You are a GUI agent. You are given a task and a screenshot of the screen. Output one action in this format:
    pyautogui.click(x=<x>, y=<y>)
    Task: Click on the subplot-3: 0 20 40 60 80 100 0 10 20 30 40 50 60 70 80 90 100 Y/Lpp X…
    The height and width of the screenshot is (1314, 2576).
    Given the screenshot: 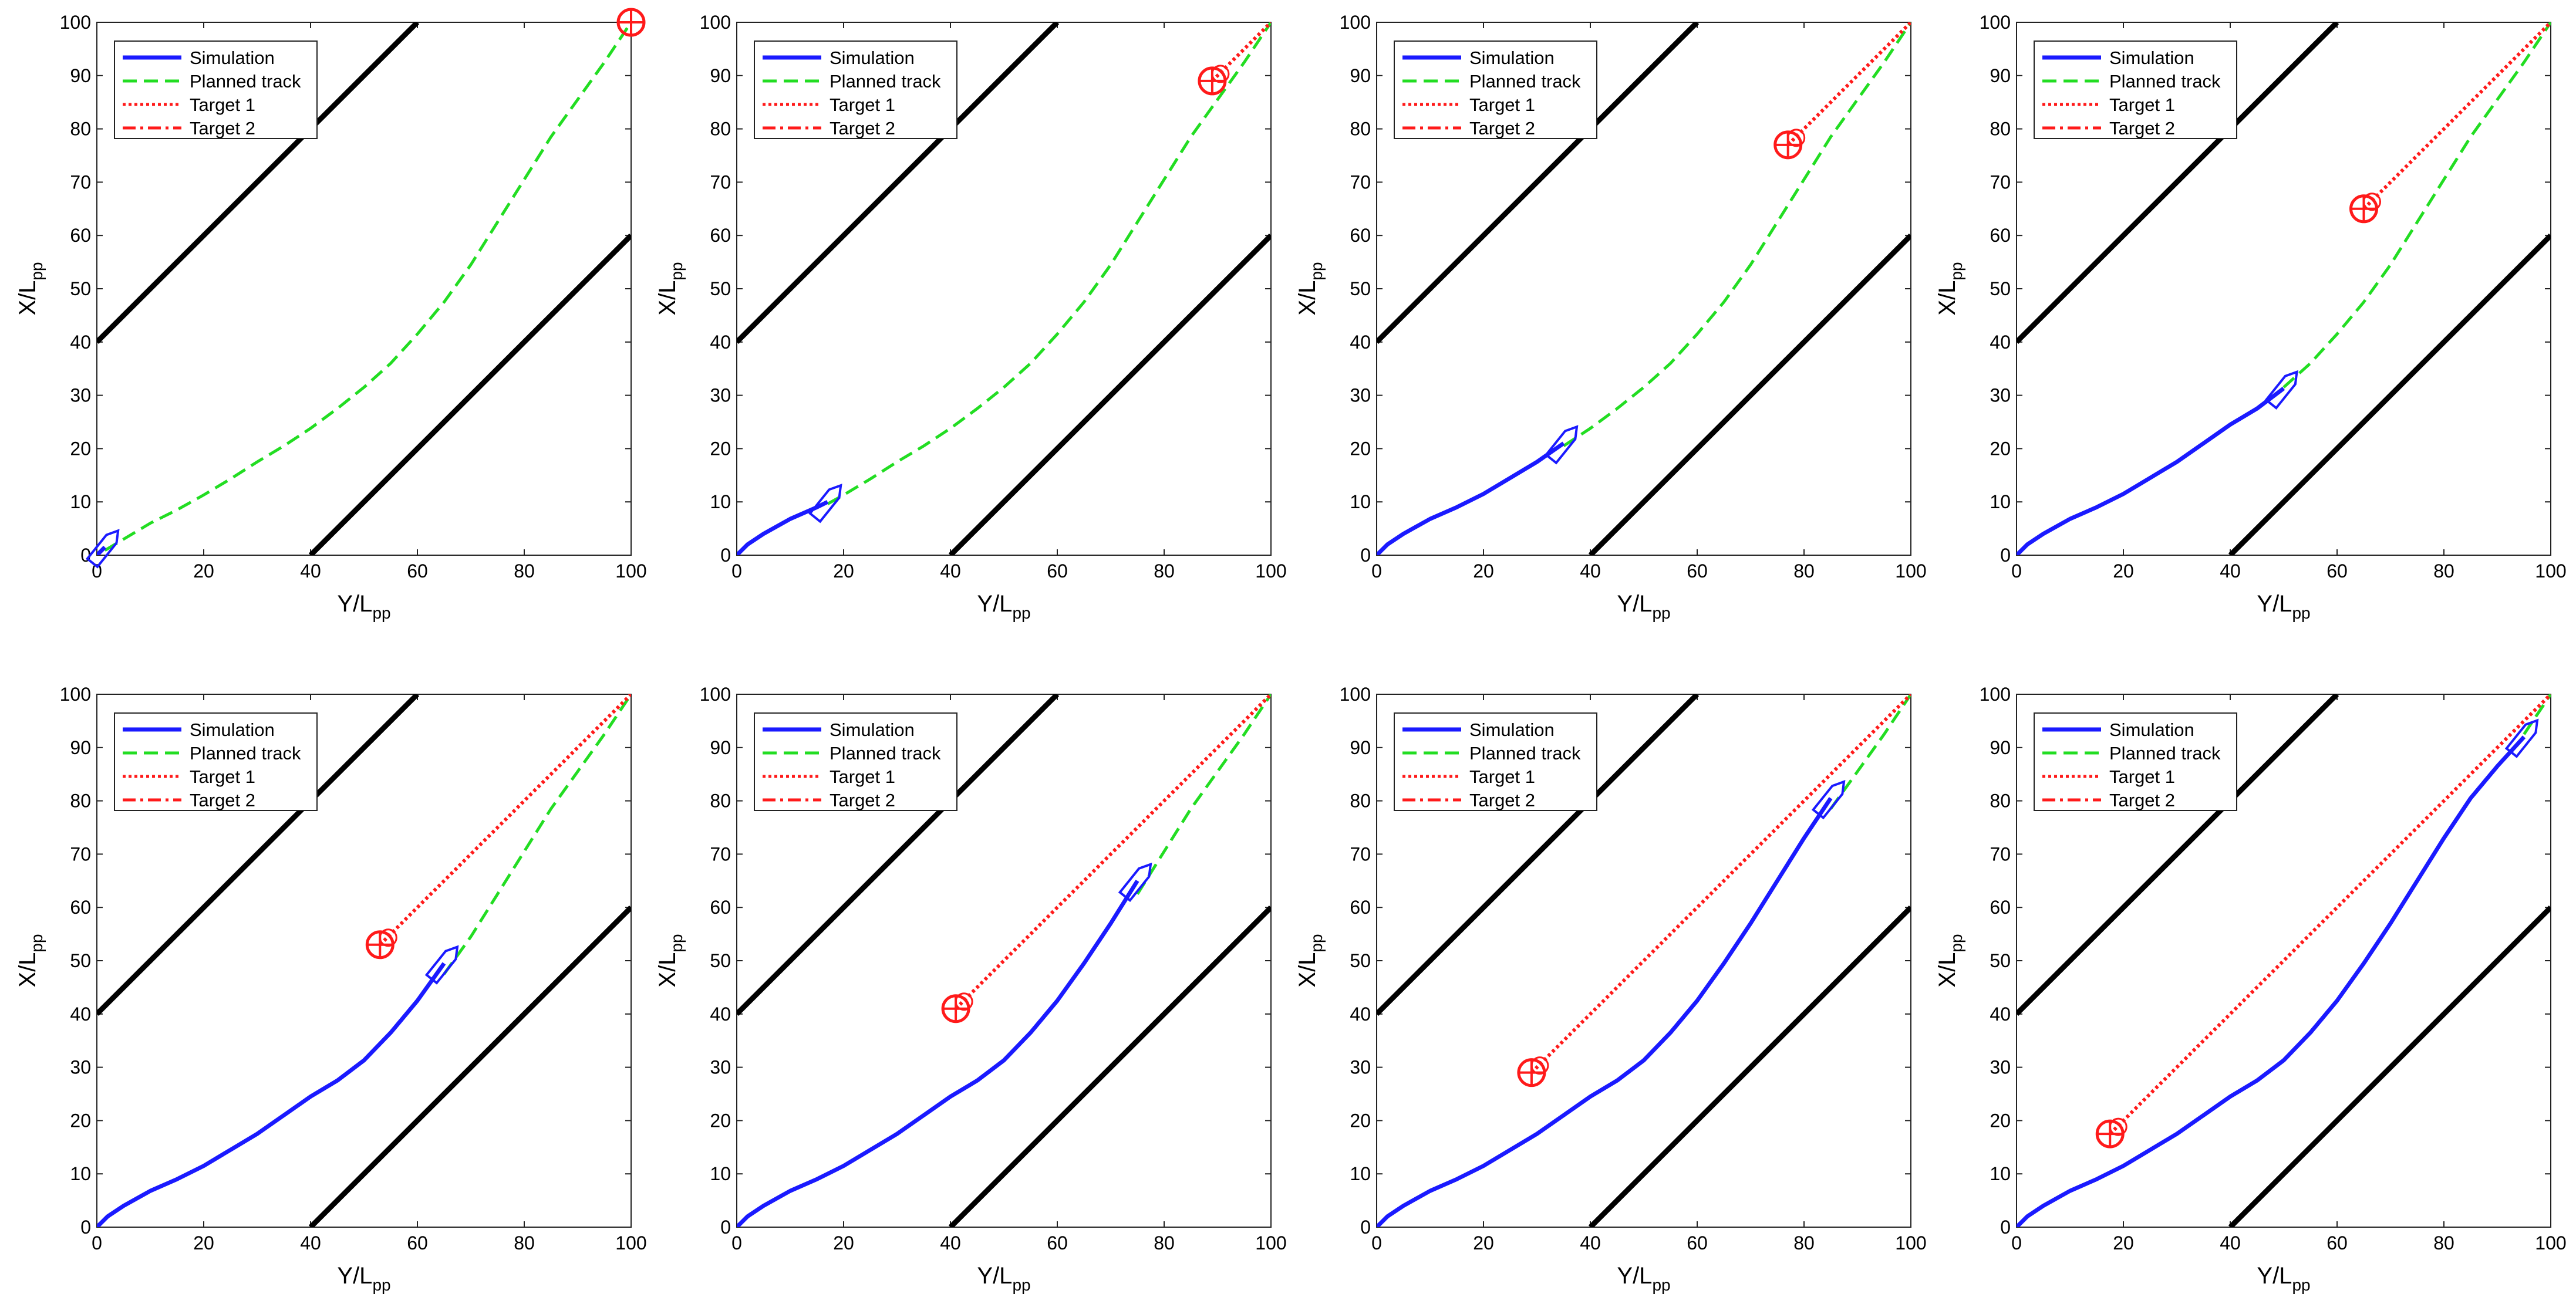 What is the action you would take?
    pyautogui.click(x=1610, y=317)
    